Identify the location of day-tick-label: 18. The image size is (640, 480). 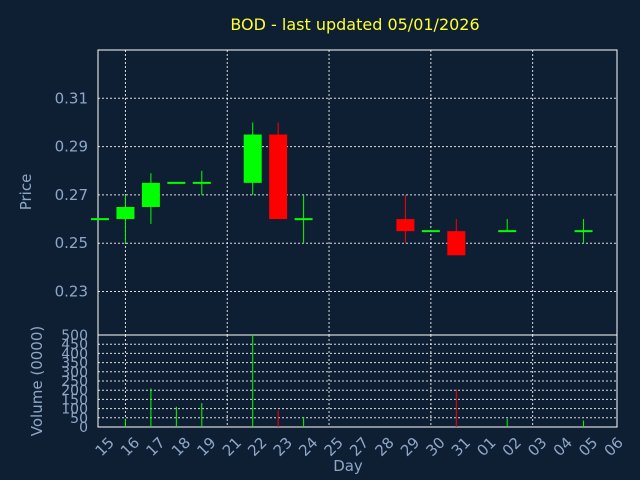
(181, 447).